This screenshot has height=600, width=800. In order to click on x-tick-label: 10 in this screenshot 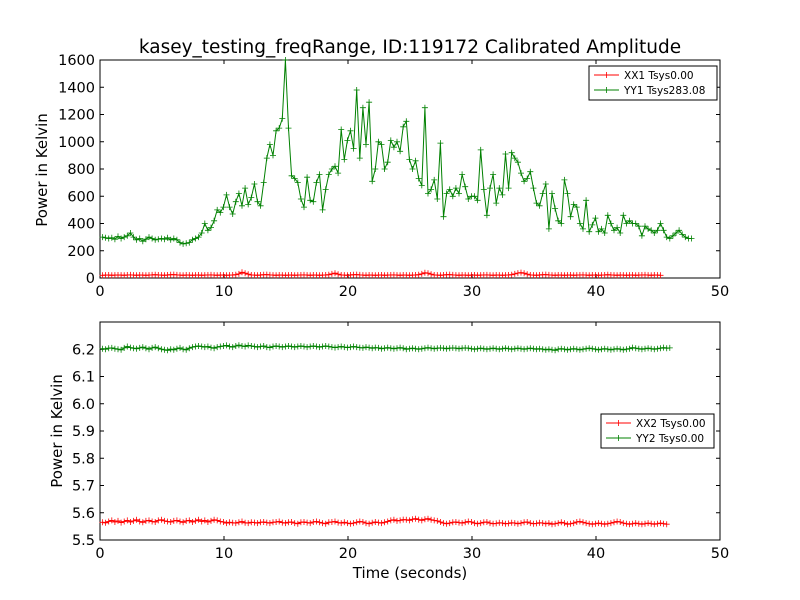, I will do `click(224, 292)`.